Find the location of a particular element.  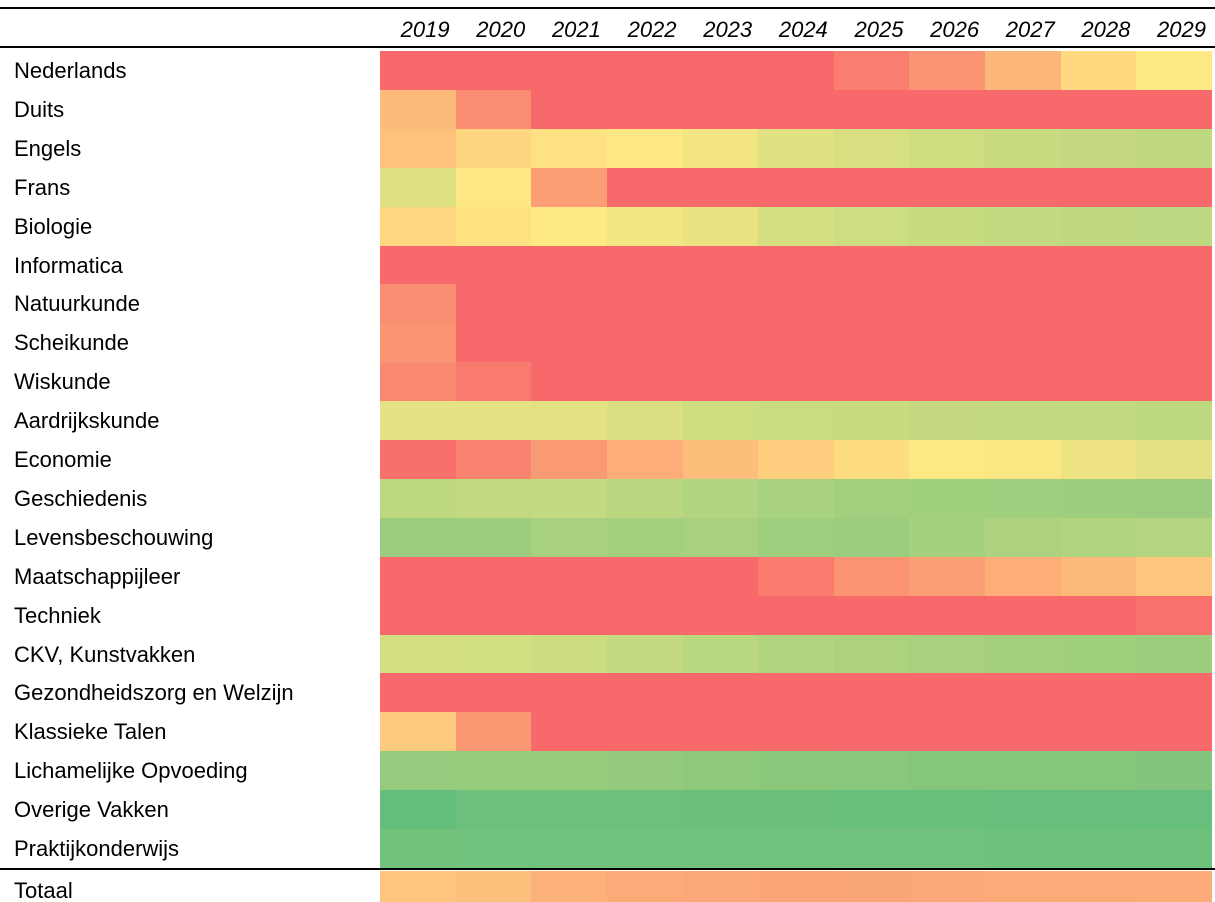

year-header: 2020 is located at coordinates (501, 29).